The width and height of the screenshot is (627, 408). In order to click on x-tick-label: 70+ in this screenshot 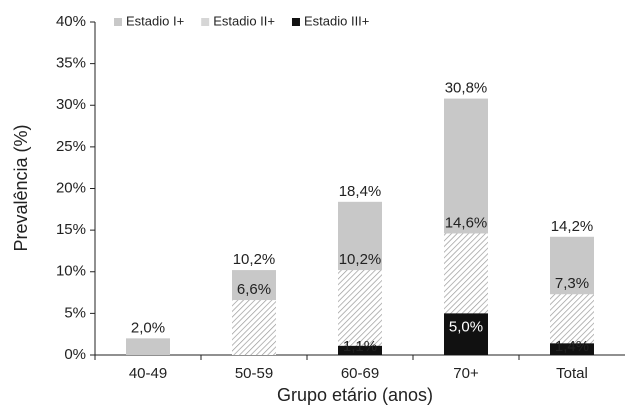, I will do `click(466, 373)`.